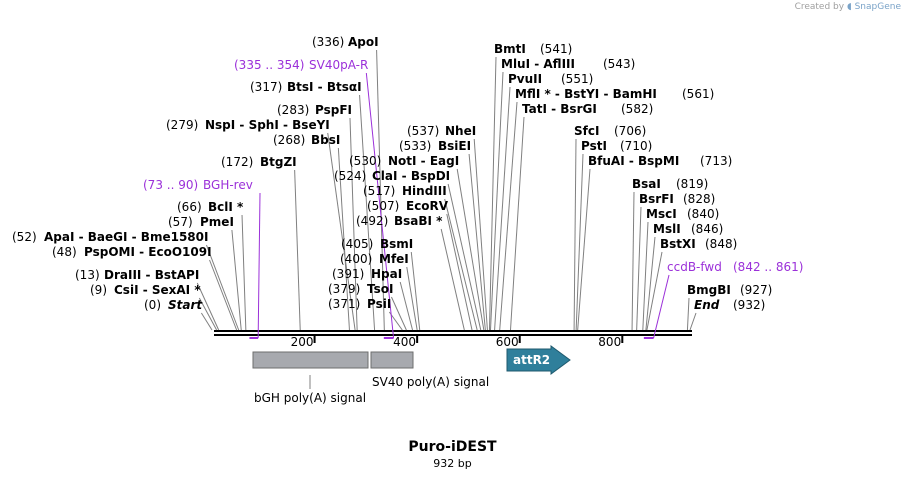 The height and width of the screenshot is (479, 905). I want to click on site-bmti: BmtI (541), so click(533, 49).